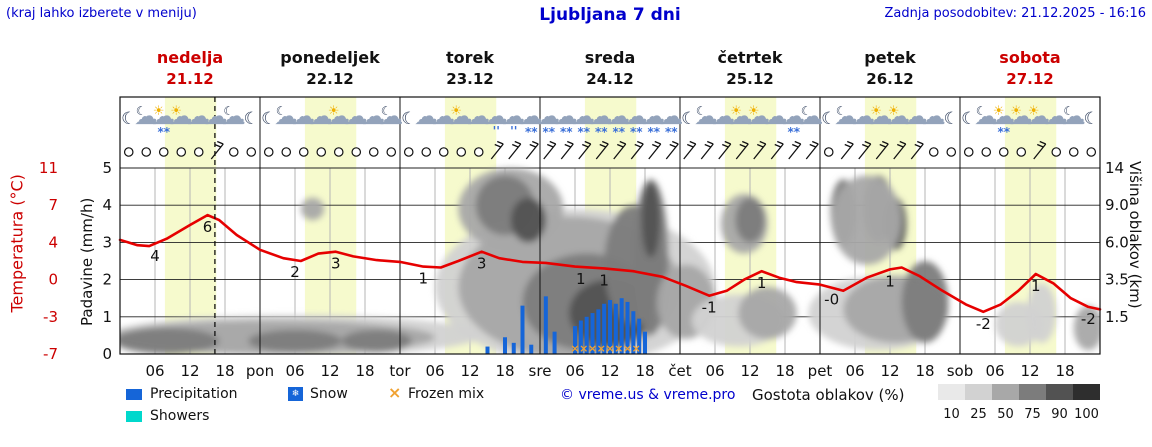 The image size is (1152, 447). Describe the element at coordinates (1086, 414) in the screenshot. I see `cloud-scale-value: 100` at that location.